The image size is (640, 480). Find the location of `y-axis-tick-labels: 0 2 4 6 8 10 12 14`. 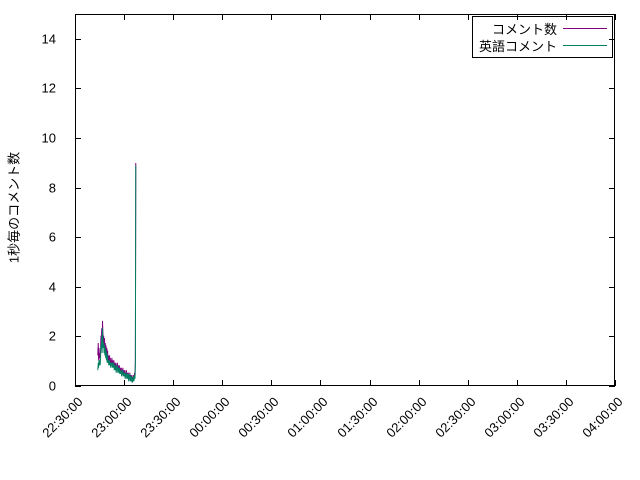

y-axis-tick-labels: 0 2 4 6 8 10 12 14 is located at coordinates (34, 240).